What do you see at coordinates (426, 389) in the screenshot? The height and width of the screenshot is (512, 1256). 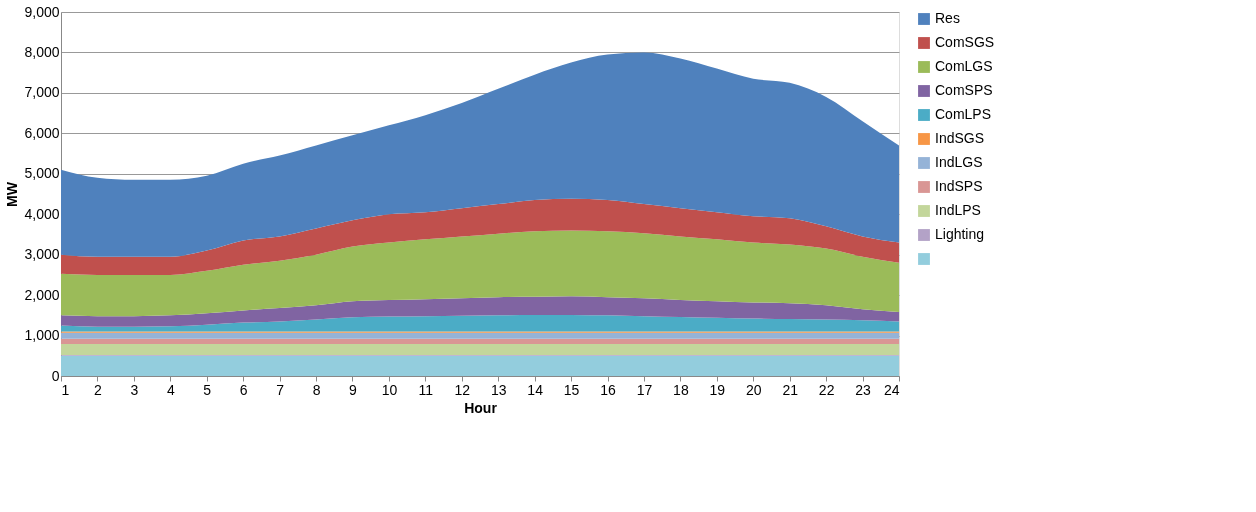 I see `x-tick-label: 11` at bounding box center [426, 389].